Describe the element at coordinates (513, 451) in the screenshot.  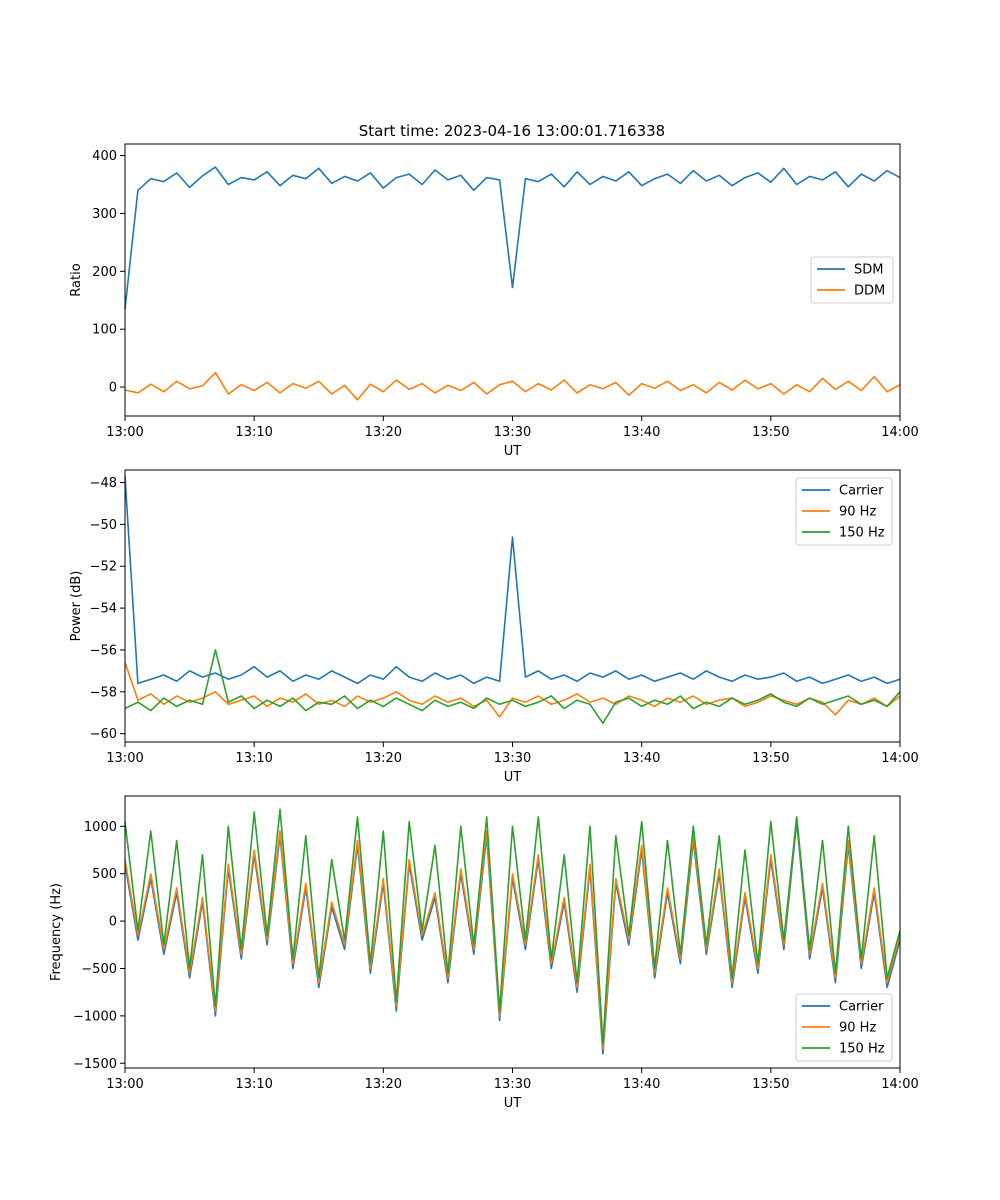
I see `panel-1-x-axis-label: UT` at that location.